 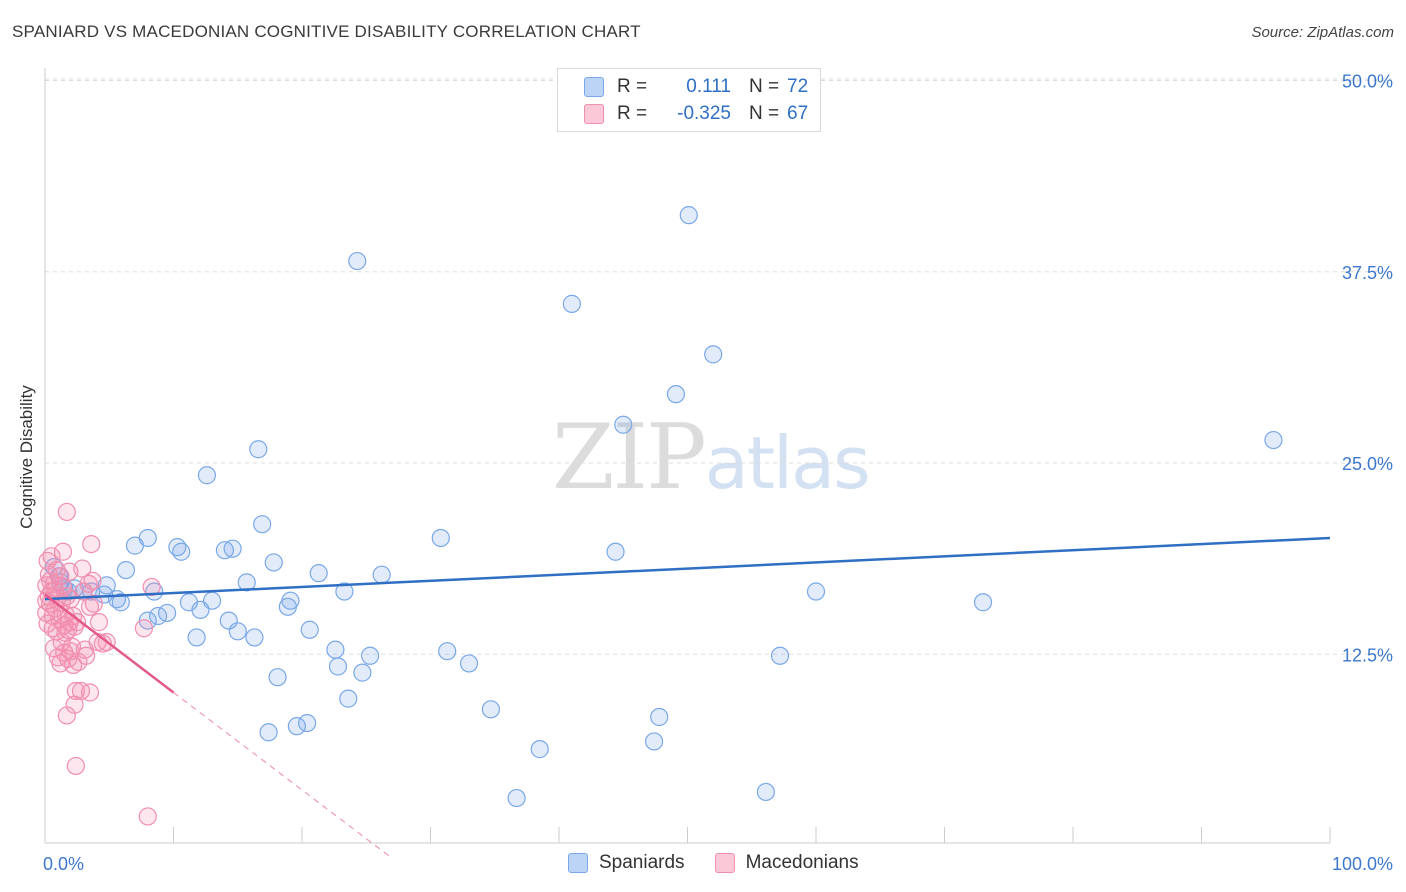 I want to click on r-value: -0.325, so click(x=704, y=113).